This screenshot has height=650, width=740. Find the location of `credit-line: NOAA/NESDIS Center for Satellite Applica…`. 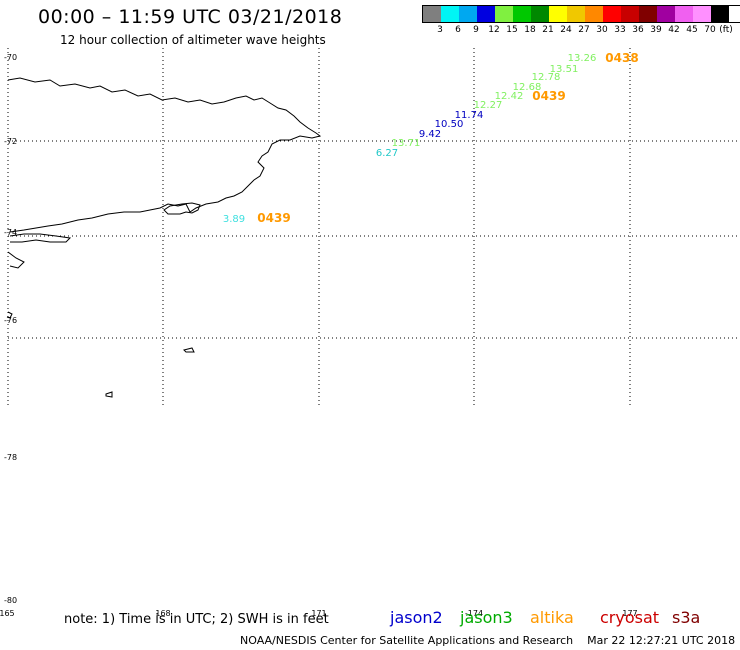

credit-line: NOAA/NESDIS Center for Satellite Applica… is located at coordinates (487, 640).